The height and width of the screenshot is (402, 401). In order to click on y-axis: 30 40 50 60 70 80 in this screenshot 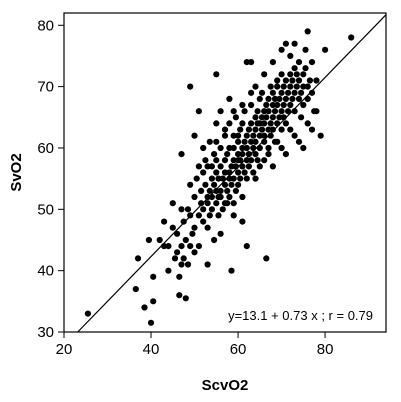, I will do `click(50, 179)`.